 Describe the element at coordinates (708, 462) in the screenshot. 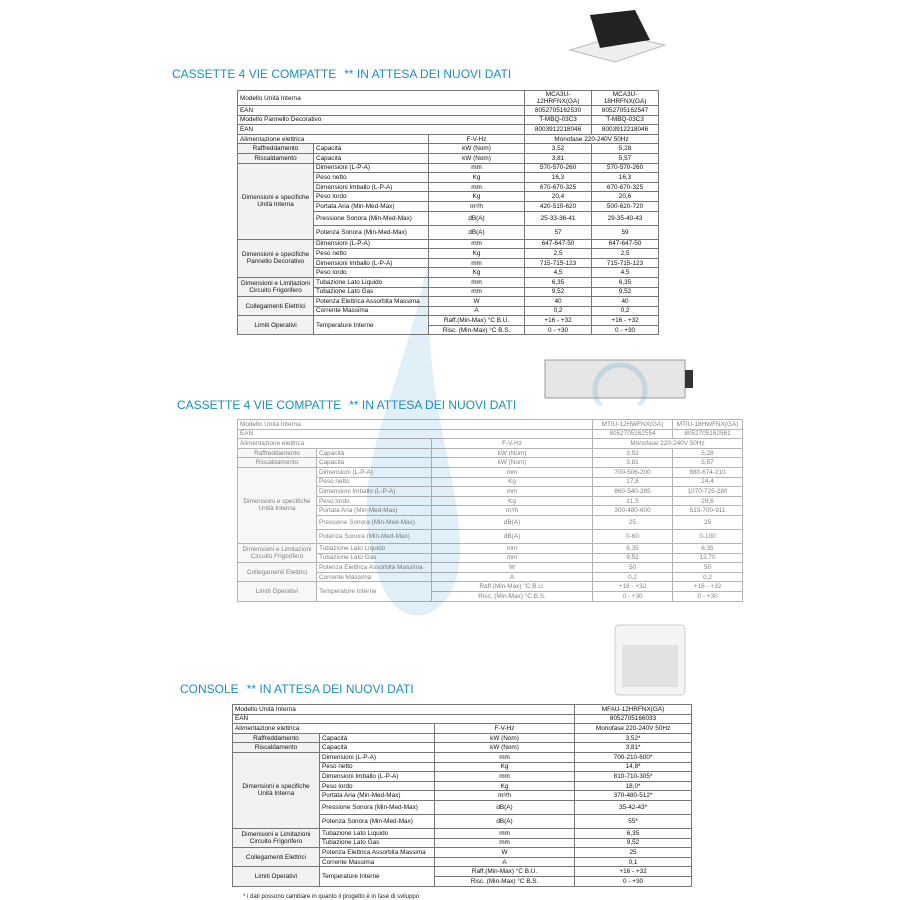

I see `table-cell: 5,57` at that location.